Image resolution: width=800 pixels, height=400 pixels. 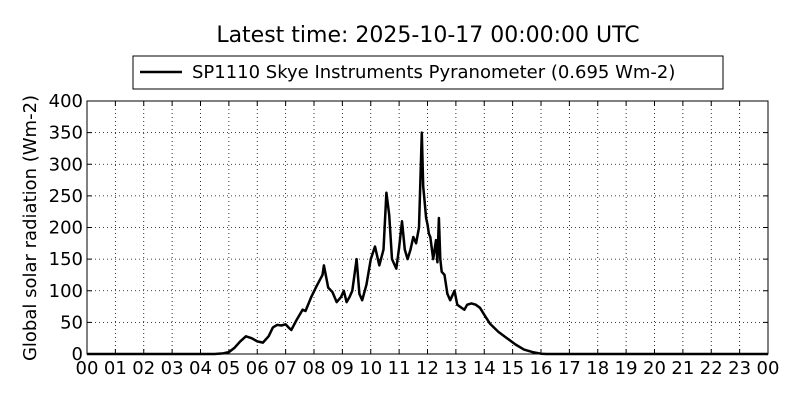 What do you see at coordinates (257, 368) in the screenshot?
I see `x-tick-label: 06` at bounding box center [257, 368].